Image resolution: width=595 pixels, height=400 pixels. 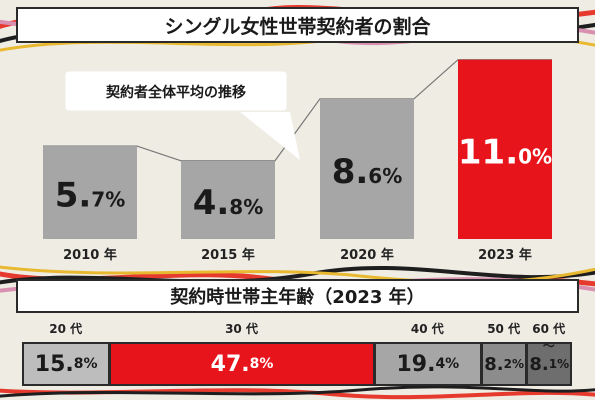 I want to click on bar-value-label: 11.0%, so click(x=505, y=152).